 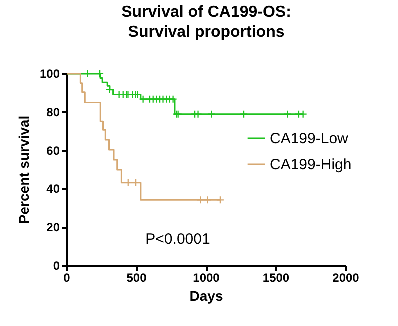 I want to click on legend-label: CA199-Low, so click(x=309, y=139).